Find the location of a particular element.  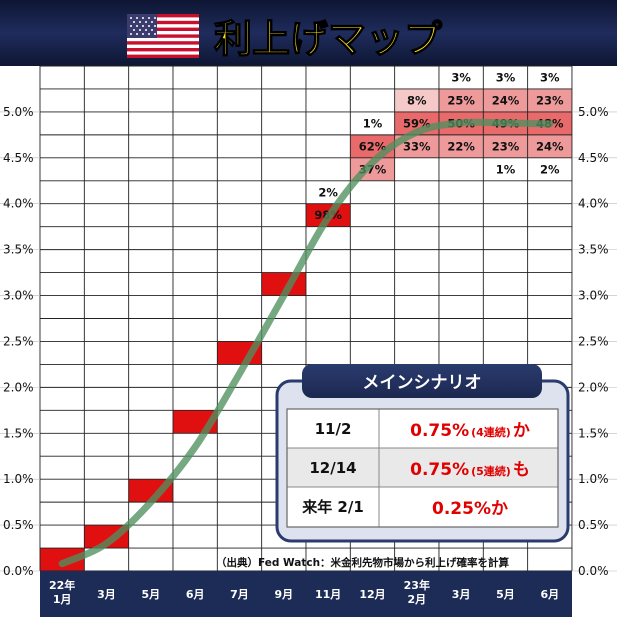

x-tick-label: 12月 is located at coordinates (372, 594).